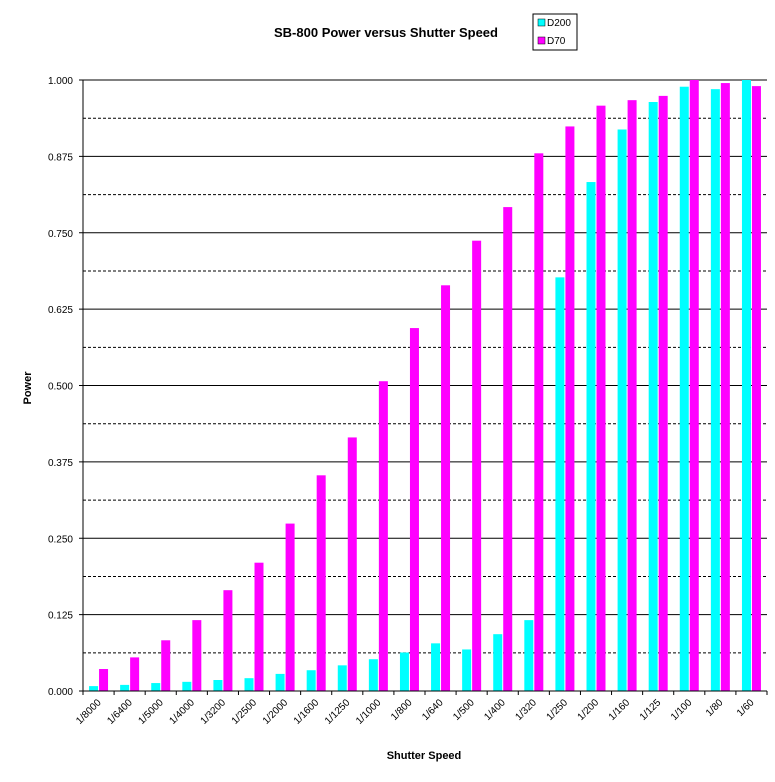  Describe the element at coordinates (338, 712) in the screenshot. I see `x-tick-label: 1/1250` at that location.